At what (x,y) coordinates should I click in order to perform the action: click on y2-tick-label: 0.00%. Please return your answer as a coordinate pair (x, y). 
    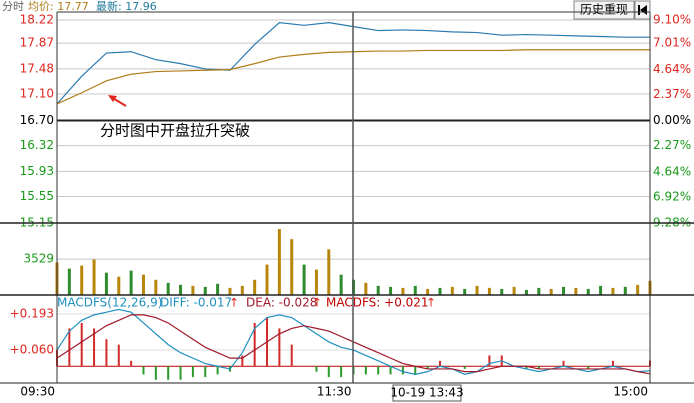
    Looking at the image, I should click on (672, 120).